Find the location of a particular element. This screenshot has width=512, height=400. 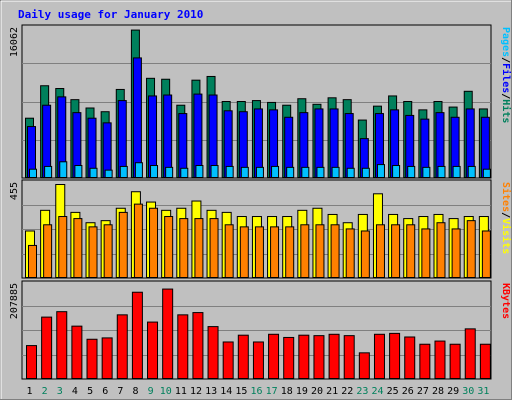

legend-entry-kbytes-0: KBytes is located at coordinates (505, 301).